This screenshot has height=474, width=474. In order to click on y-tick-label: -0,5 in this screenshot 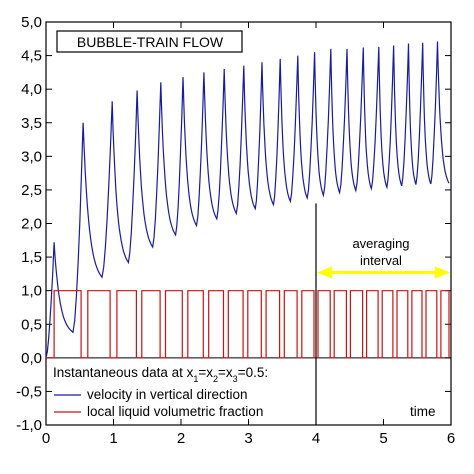, I will do `click(29, 391)`.